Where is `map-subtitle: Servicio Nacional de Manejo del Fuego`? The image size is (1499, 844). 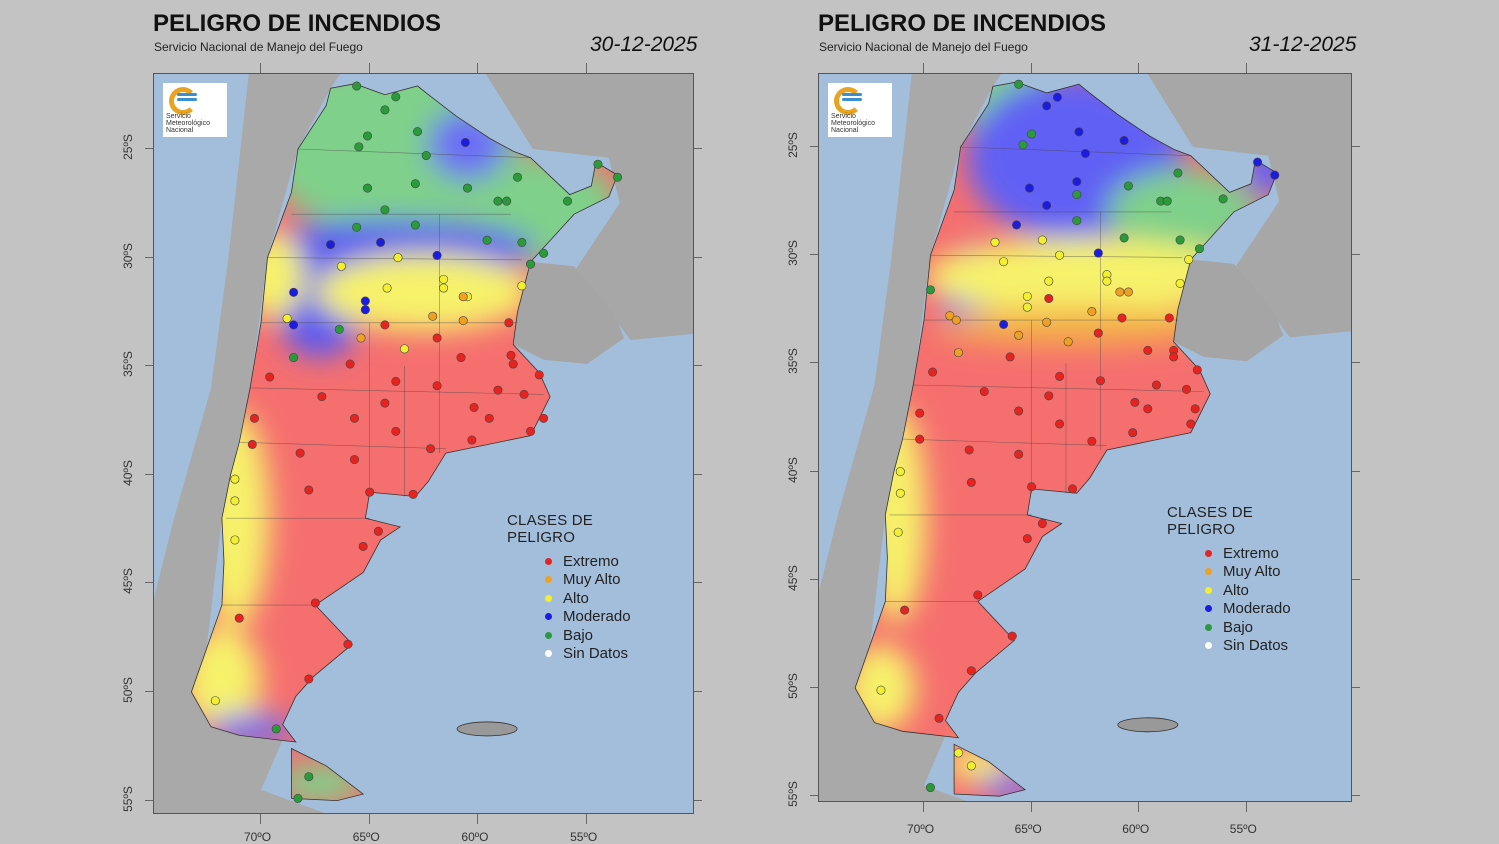
map-subtitle: Servicio Nacional de Manejo del Fuego is located at coordinates (258, 47).